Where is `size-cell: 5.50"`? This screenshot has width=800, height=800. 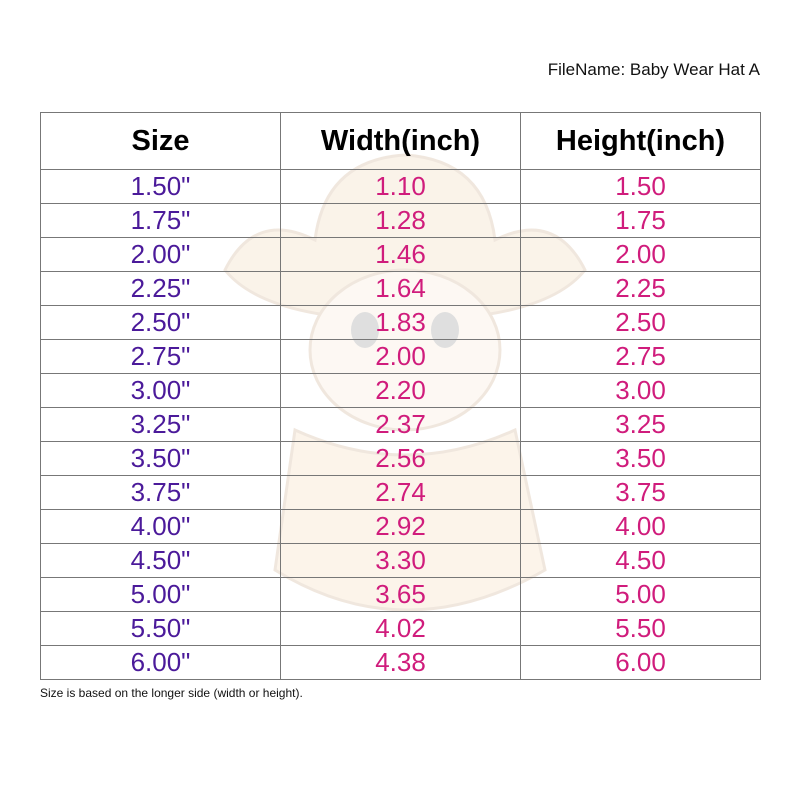
size-cell: 5.50" is located at coordinates (160, 628).